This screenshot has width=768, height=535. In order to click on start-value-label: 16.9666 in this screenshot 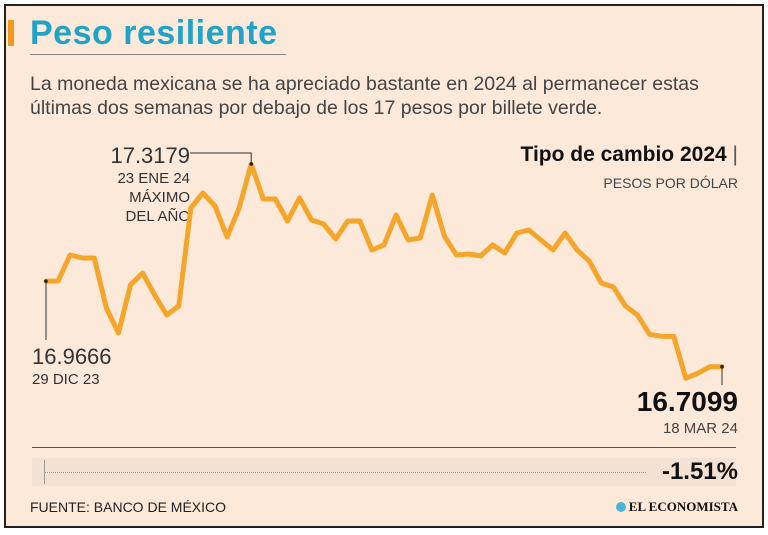, I will do `click(72, 356)`.